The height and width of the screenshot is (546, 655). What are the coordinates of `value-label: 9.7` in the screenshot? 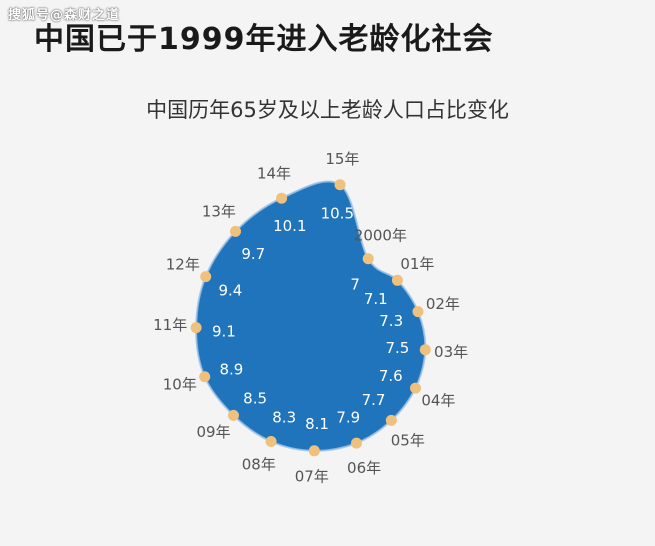 It's located at (253, 254).